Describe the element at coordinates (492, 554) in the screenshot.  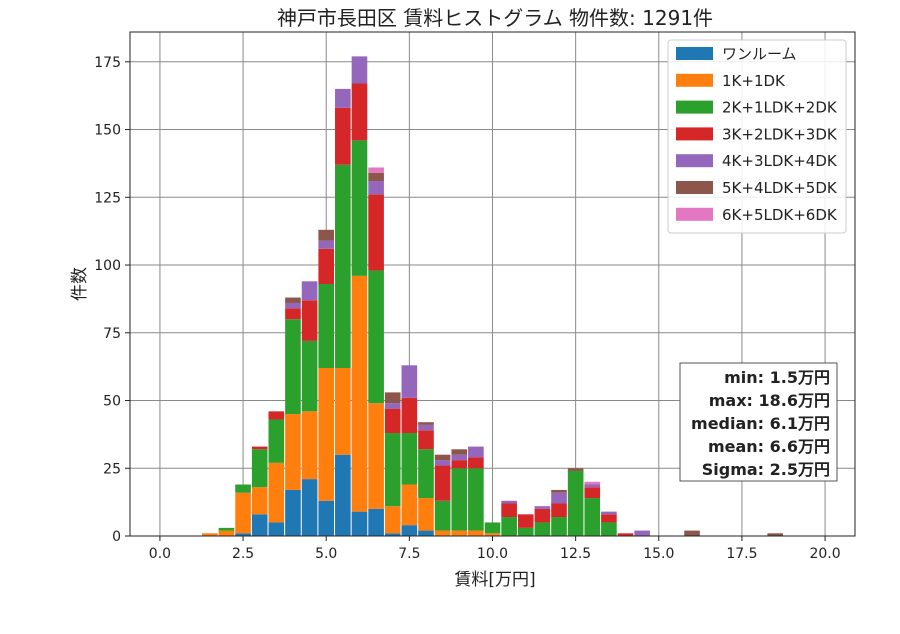
I see `x-tick-label: 10.0` at that location.